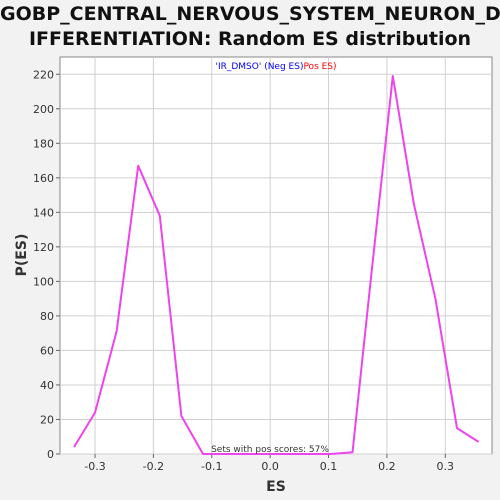 Image resolution: width=500 pixels, height=500 pixels. Describe the element at coordinates (270, 450) in the screenshot. I see `pos-score-annotation: Sets with pos scores: 57%` at that location.